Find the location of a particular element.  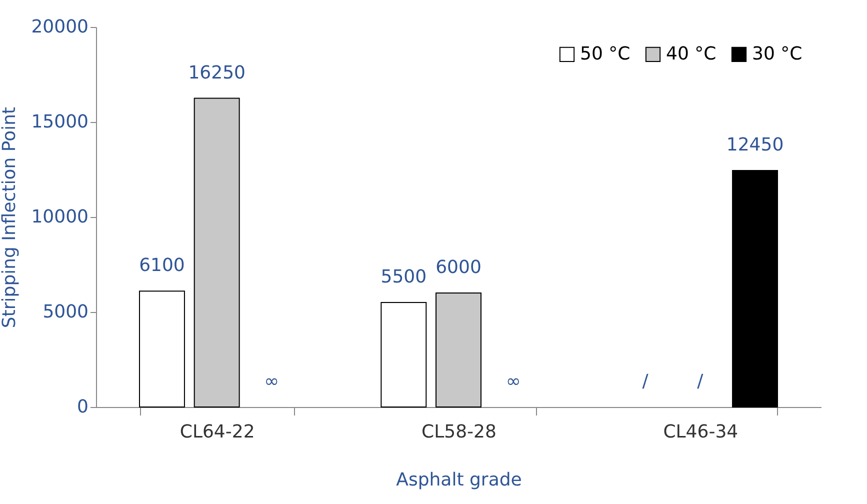

x-tick-label: CL58-28 is located at coordinates (459, 432).